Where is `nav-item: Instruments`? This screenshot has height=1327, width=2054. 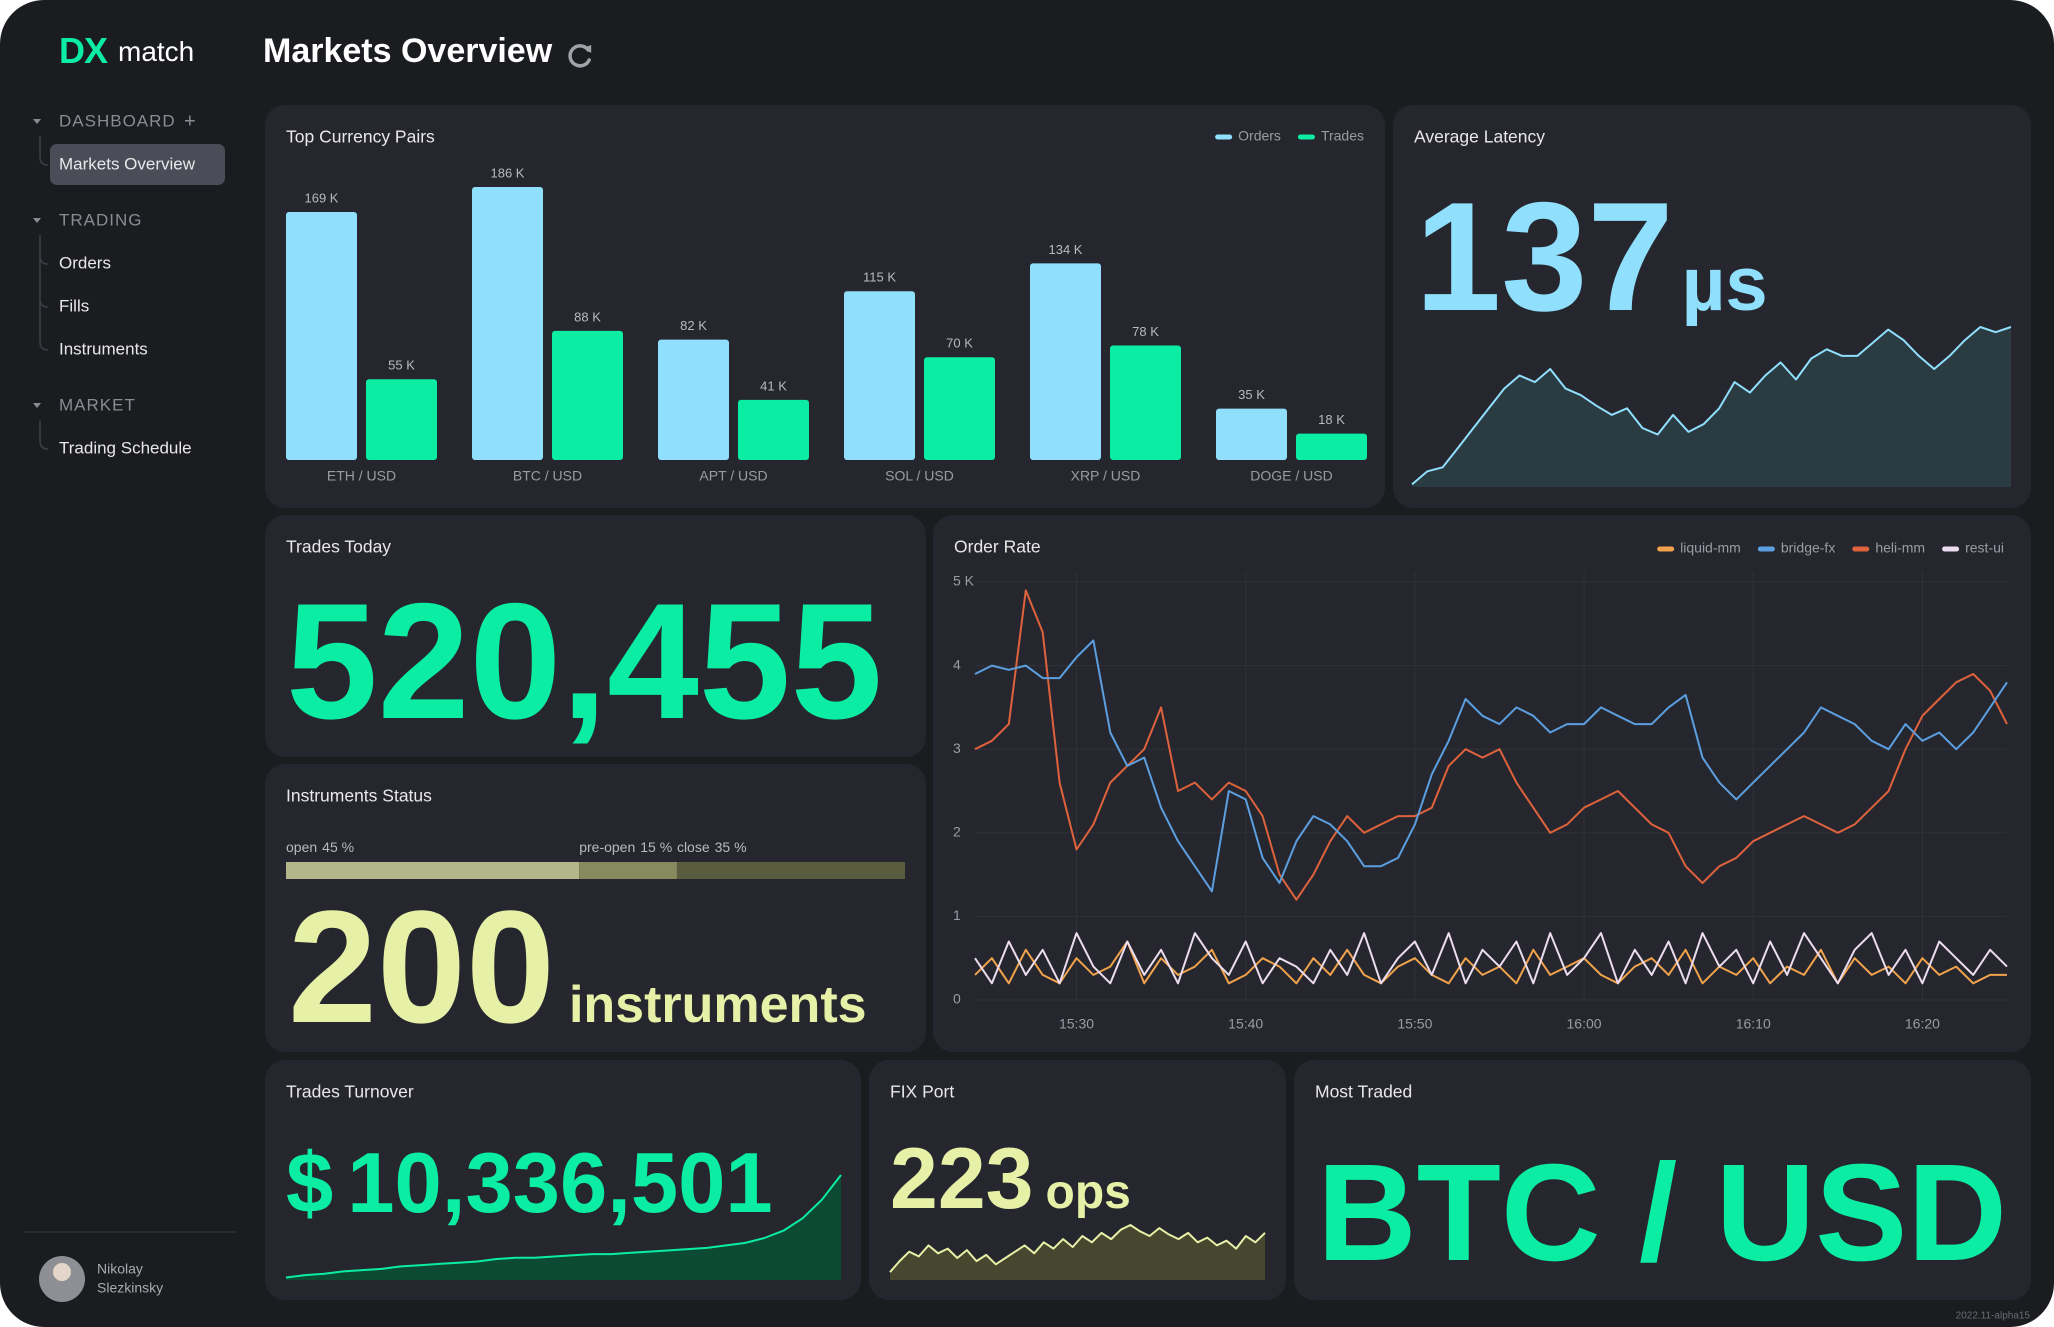 nav-item: Instruments is located at coordinates (103, 348).